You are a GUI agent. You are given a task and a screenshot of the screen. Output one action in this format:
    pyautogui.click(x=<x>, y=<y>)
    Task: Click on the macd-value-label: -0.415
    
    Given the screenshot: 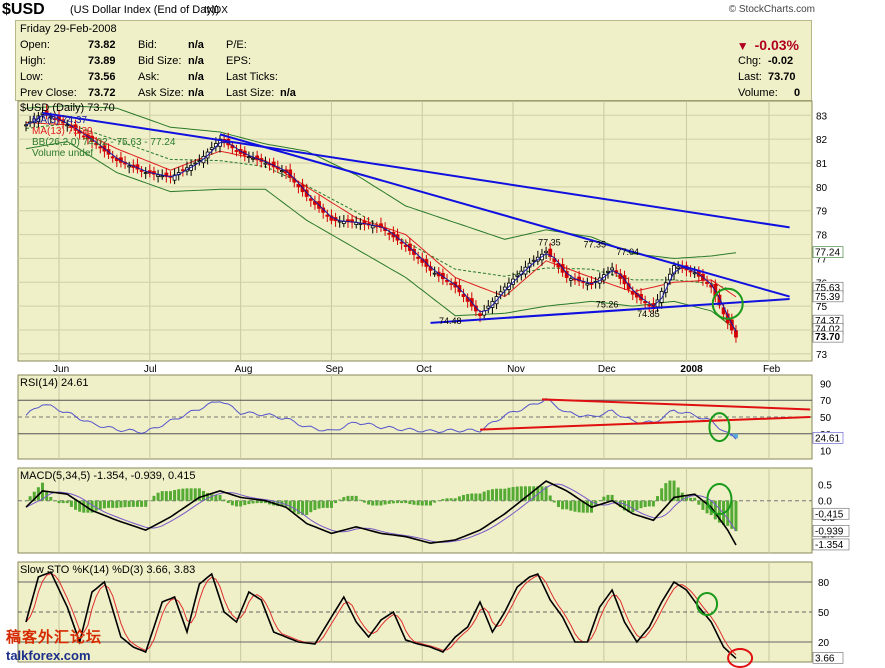 What is the action you would take?
    pyautogui.click(x=829, y=514)
    